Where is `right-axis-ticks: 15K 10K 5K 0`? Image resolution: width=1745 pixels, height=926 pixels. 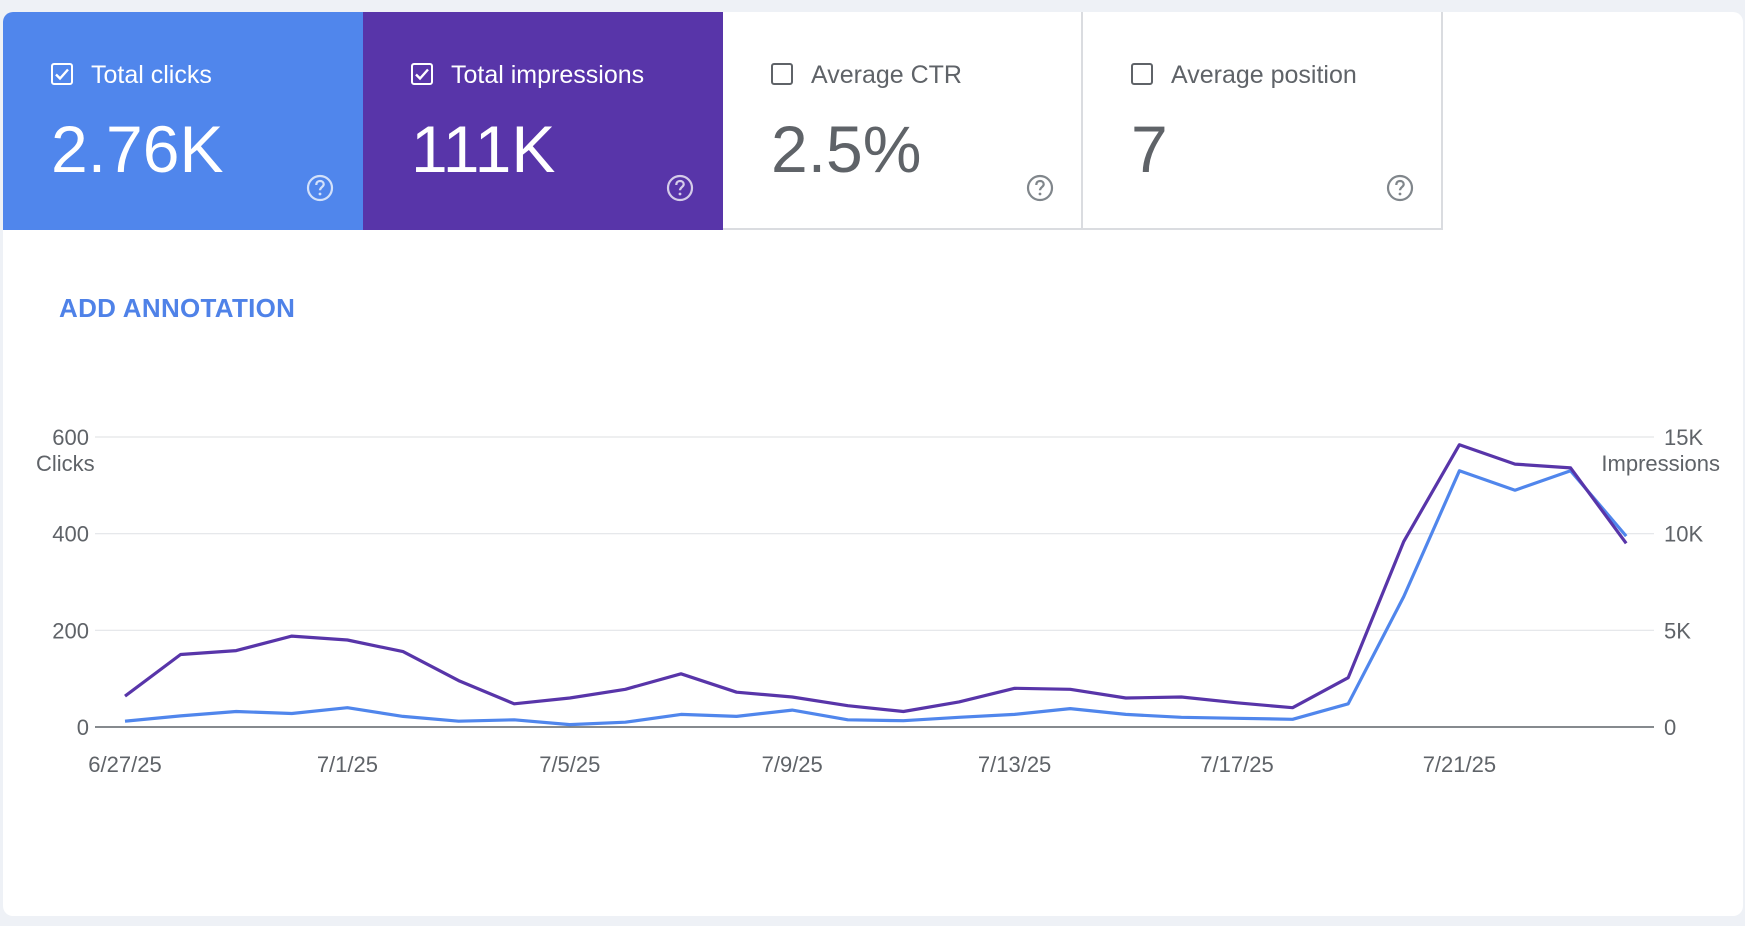
right-axis-ticks: 15K 10K 5K 0 is located at coordinates (1683, 582).